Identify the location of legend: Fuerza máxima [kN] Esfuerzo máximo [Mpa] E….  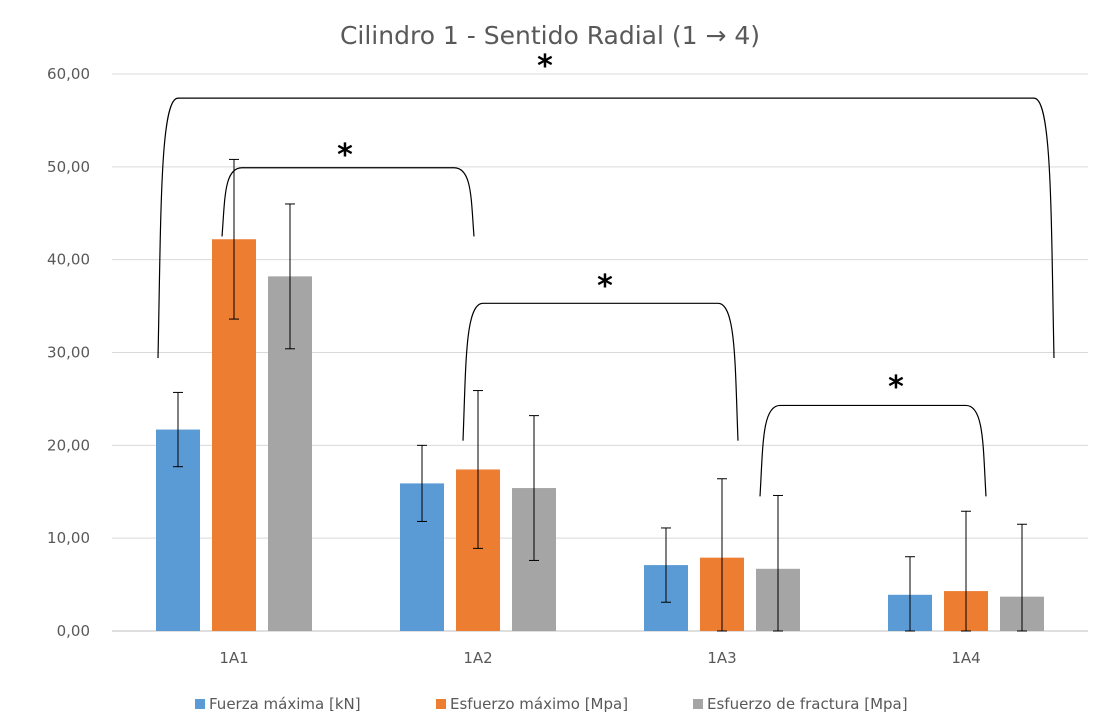
(551, 704).